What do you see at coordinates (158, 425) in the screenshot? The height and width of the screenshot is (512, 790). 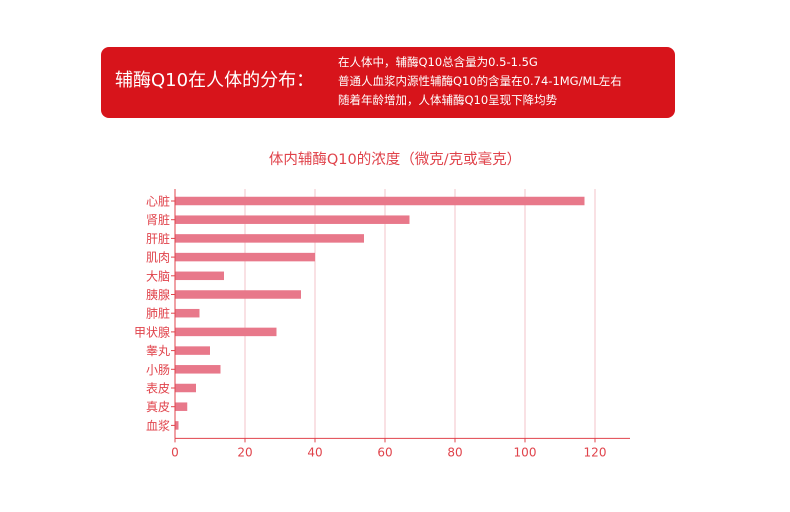 I see `category-label: 血浆` at bounding box center [158, 425].